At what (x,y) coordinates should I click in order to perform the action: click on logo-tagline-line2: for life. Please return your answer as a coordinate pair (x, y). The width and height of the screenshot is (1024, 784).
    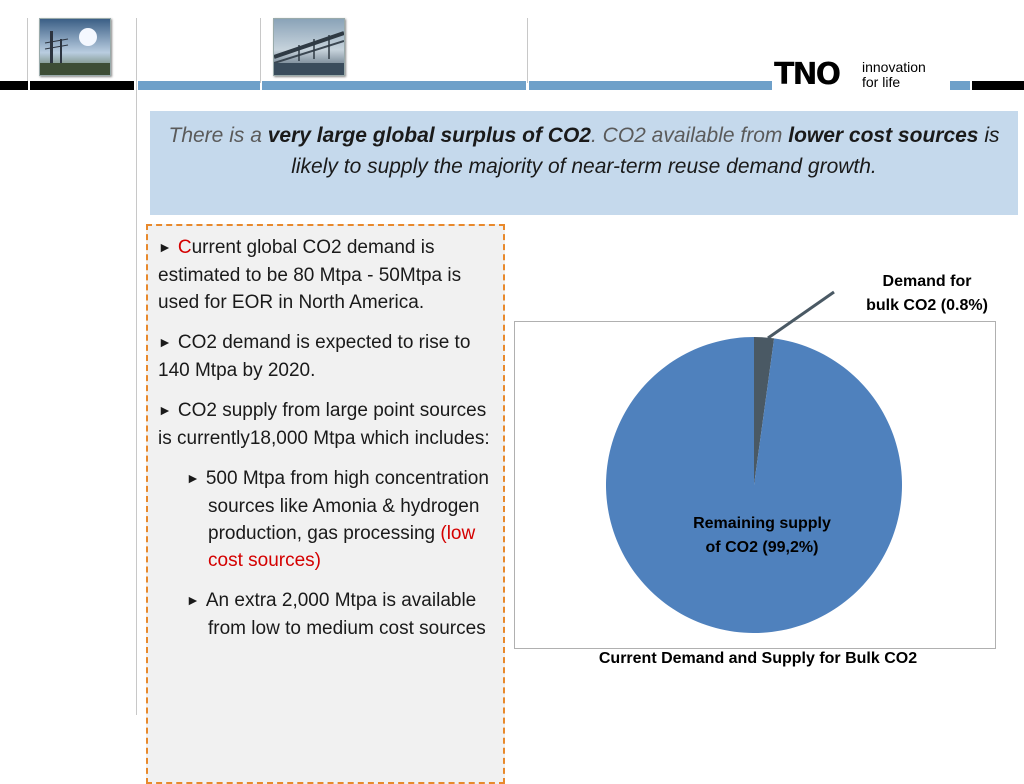
    Looking at the image, I should click on (881, 82).